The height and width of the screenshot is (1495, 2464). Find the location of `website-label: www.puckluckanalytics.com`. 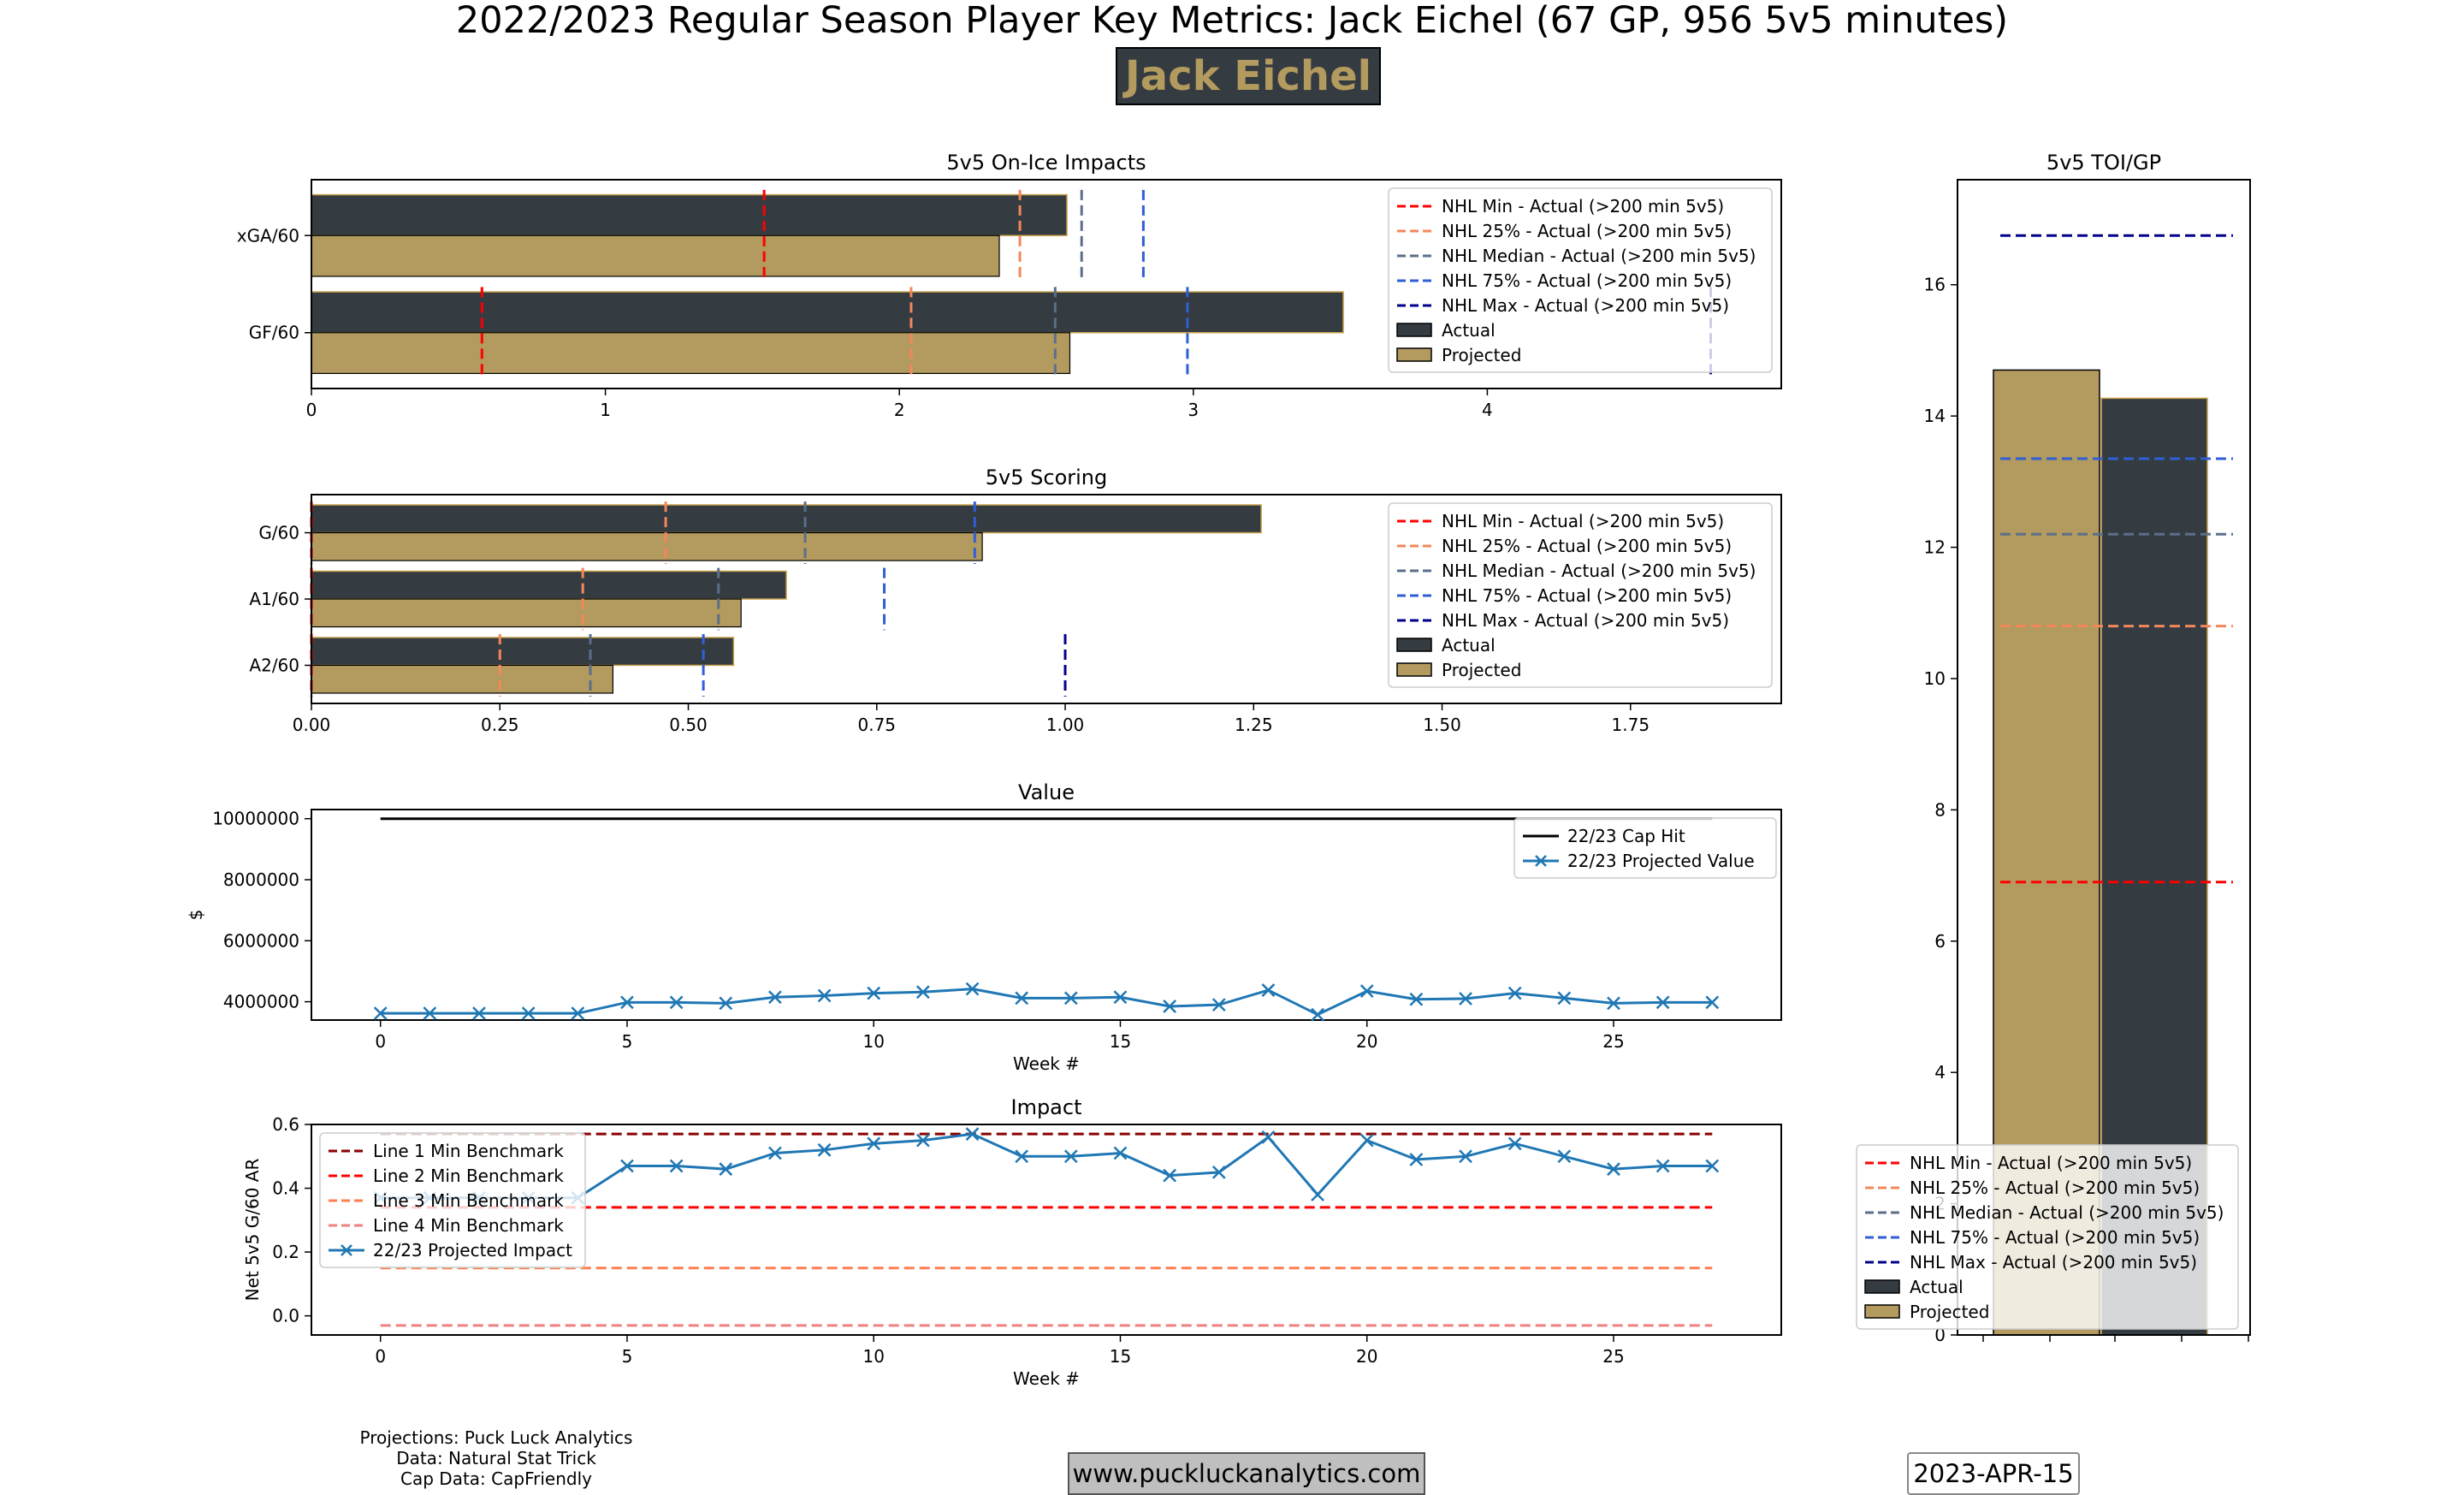

website-label: www.puckluckanalytics.com is located at coordinates (1246, 1473).